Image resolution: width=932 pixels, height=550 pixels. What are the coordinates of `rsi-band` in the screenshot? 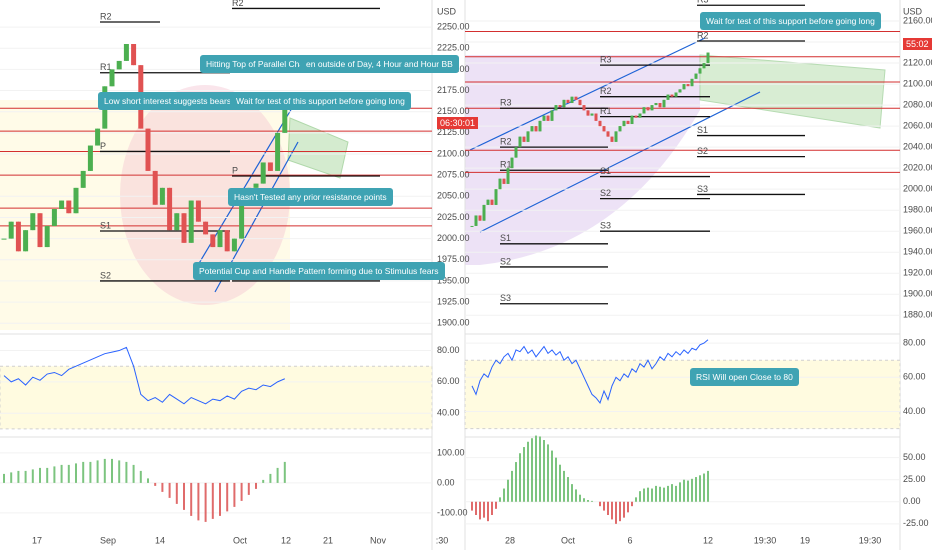 It's located at (216, 397).